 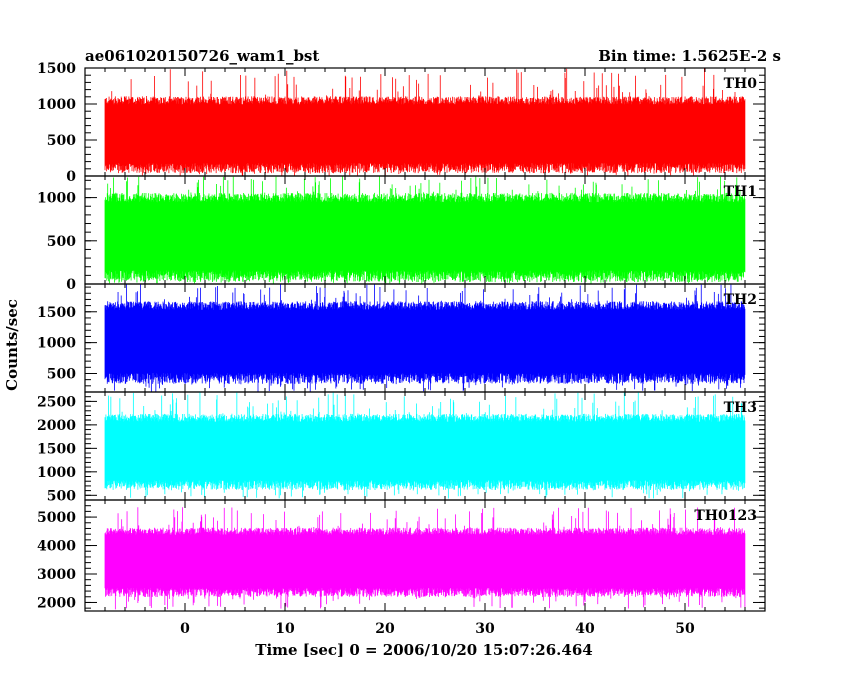 What do you see at coordinates (56, 547) in the screenshot?
I see `y-tick-label: 4000` at bounding box center [56, 547].